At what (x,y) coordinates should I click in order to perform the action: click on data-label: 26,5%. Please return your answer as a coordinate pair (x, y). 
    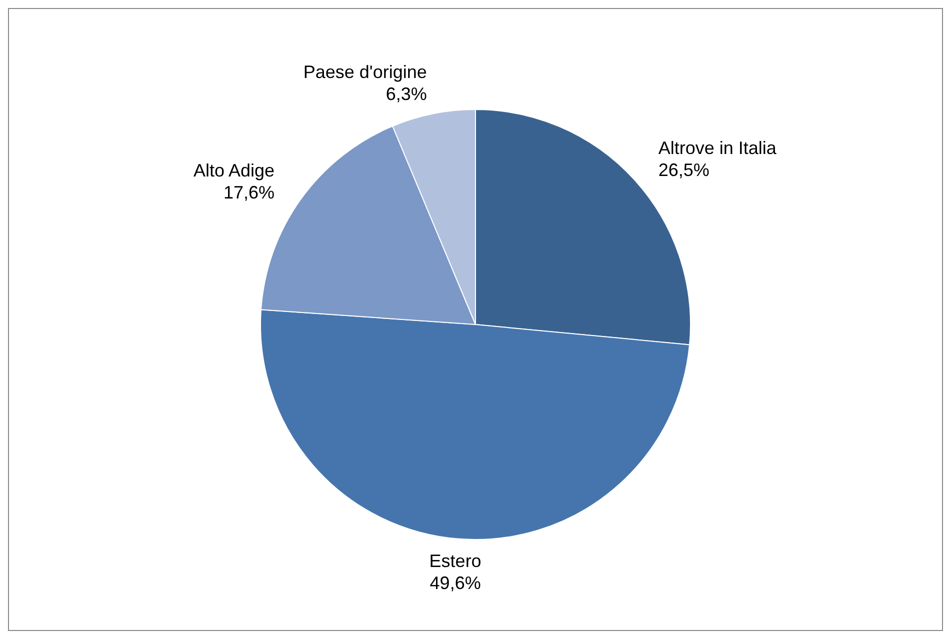
    Looking at the image, I should click on (684, 170).